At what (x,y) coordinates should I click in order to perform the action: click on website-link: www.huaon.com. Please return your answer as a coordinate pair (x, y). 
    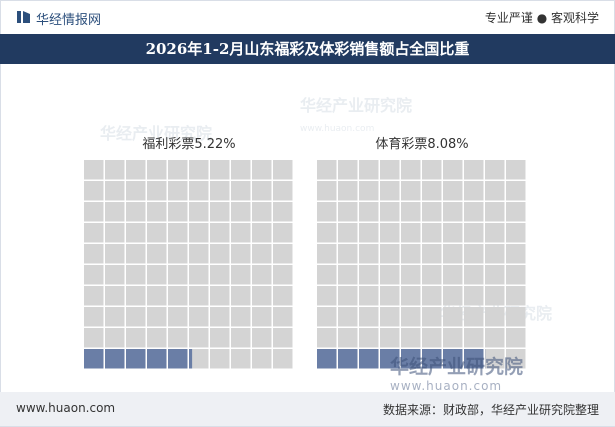
    Looking at the image, I should click on (66, 408).